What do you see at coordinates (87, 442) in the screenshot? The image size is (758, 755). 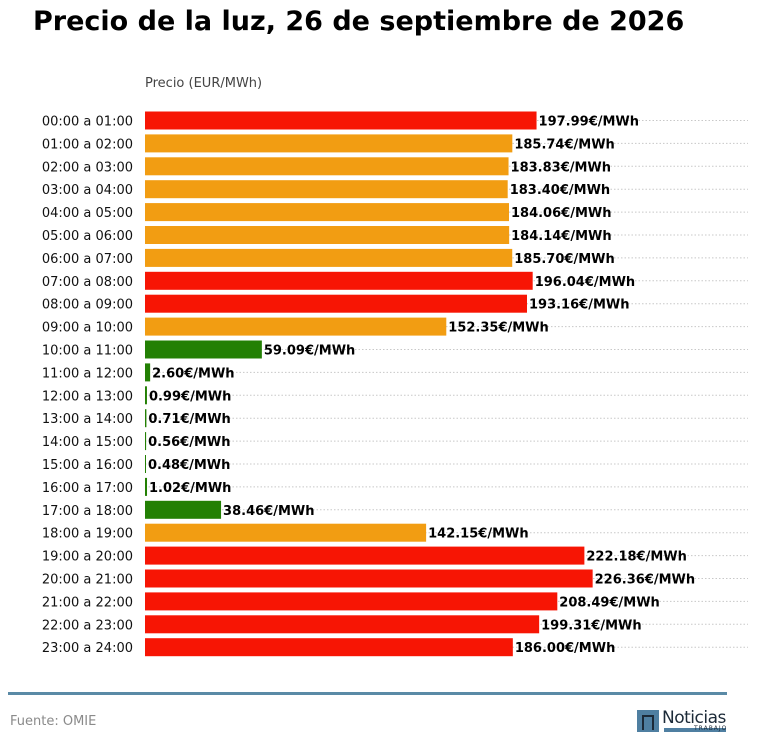 I see `category-label: 14:00 a 15:00` at bounding box center [87, 442].